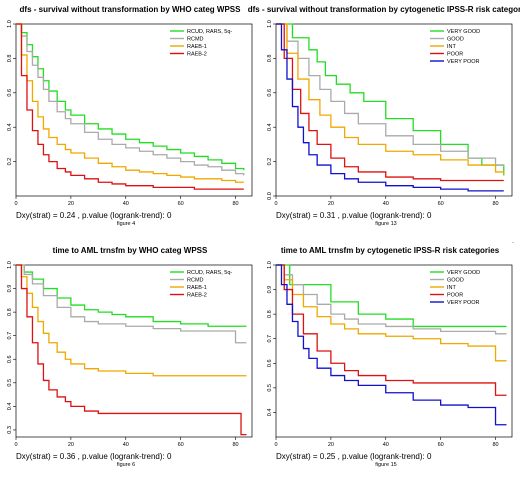 This screenshot has width=520, height=482. What do you see at coordinates (10, 430) in the screenshot?
I see `y-tick-label: 0.3` at bounding box center [10, 430].